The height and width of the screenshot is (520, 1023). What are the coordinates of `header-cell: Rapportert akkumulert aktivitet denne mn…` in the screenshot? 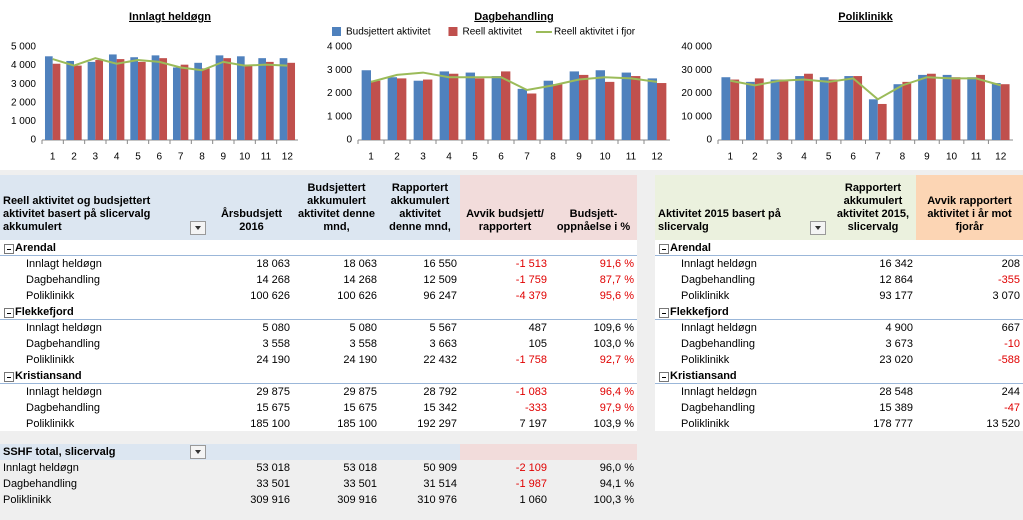 It's located at (420, 207).